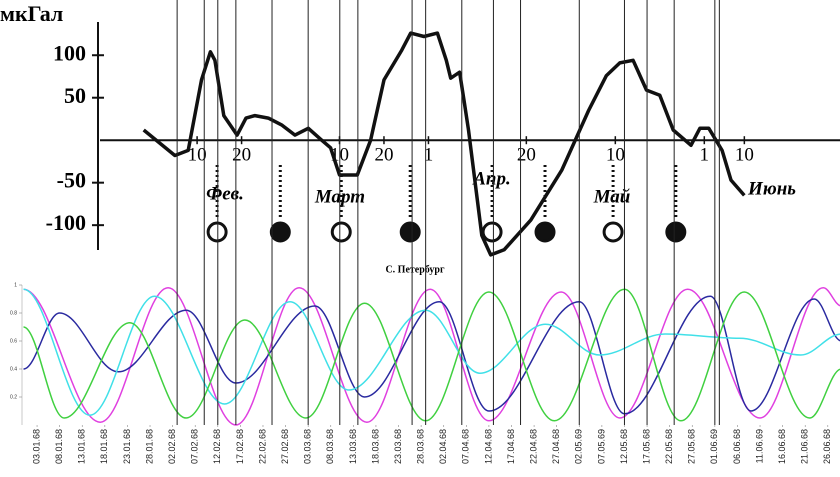 This screenshot has height=477, width=840. What do you see at coordinates (225, 193) in the screenshot?
I see `month-label: Фев.` at bounding box center [225, 193].